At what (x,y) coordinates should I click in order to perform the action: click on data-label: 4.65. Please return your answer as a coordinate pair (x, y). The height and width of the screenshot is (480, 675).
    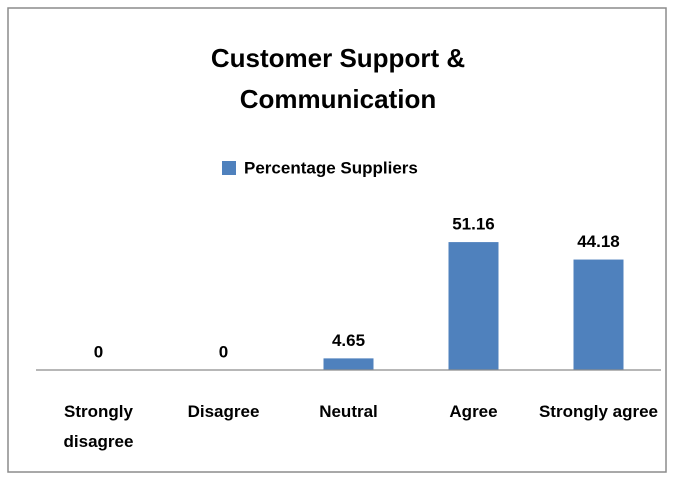
    Looking at the image, I should click on (348, 340).